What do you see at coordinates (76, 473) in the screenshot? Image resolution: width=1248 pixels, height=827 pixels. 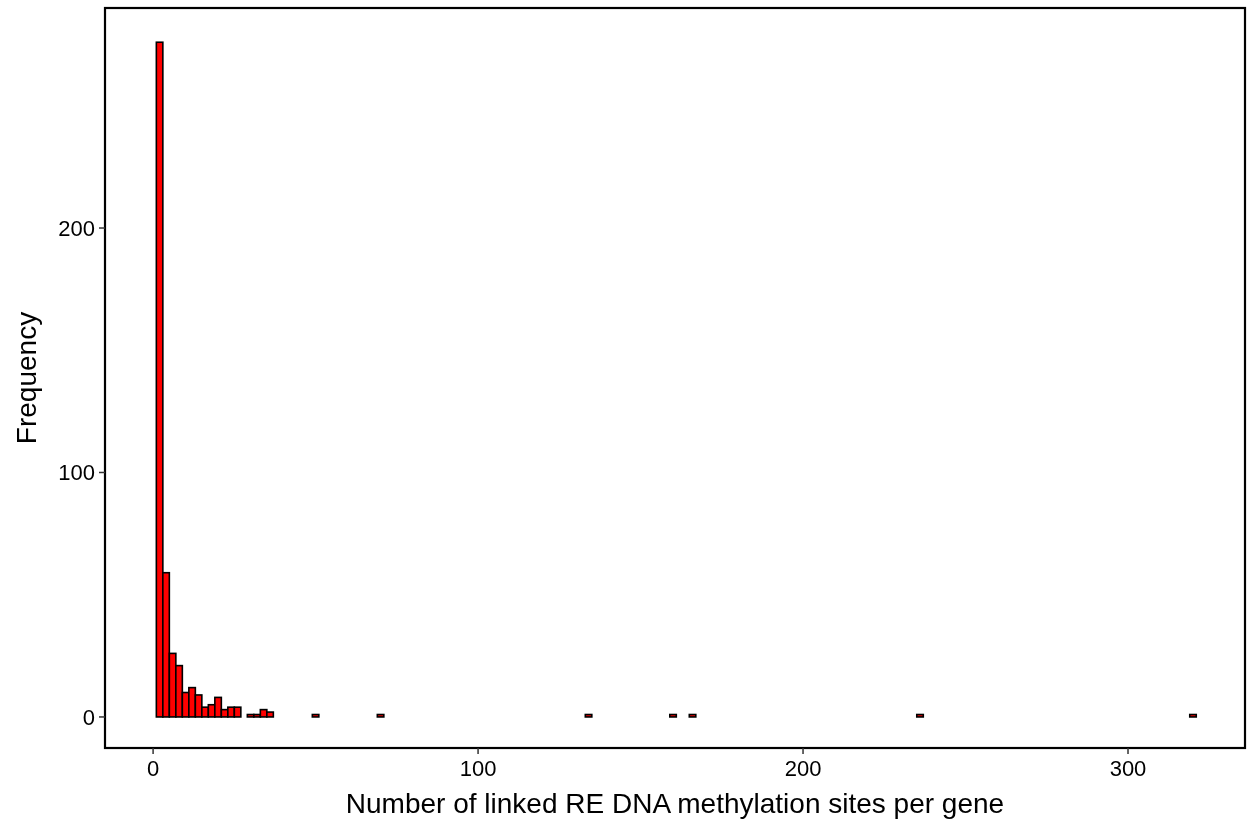 I see `y-tick-label: 100` at bounding box center [76, 473].